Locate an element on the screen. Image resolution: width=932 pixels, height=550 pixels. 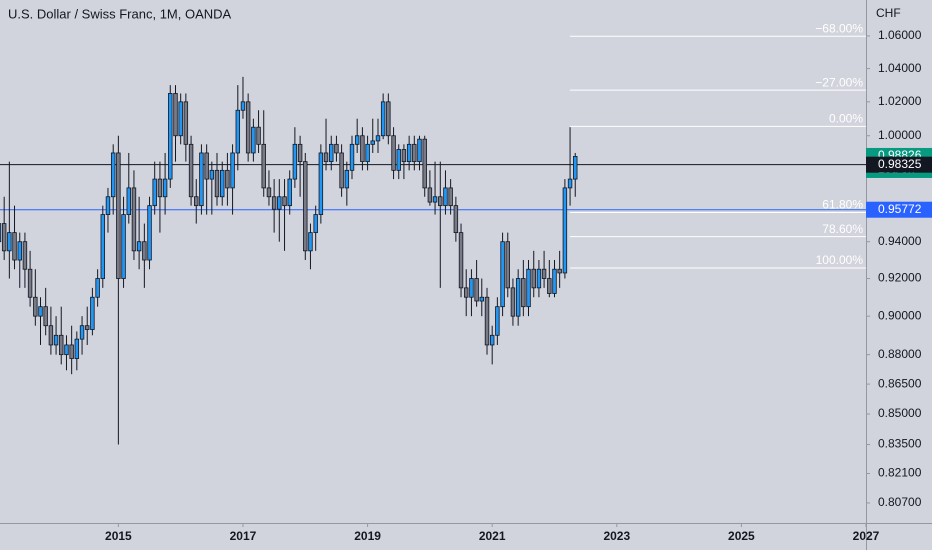
x-tick-label: 2027 is located at coordinates (866, 536).